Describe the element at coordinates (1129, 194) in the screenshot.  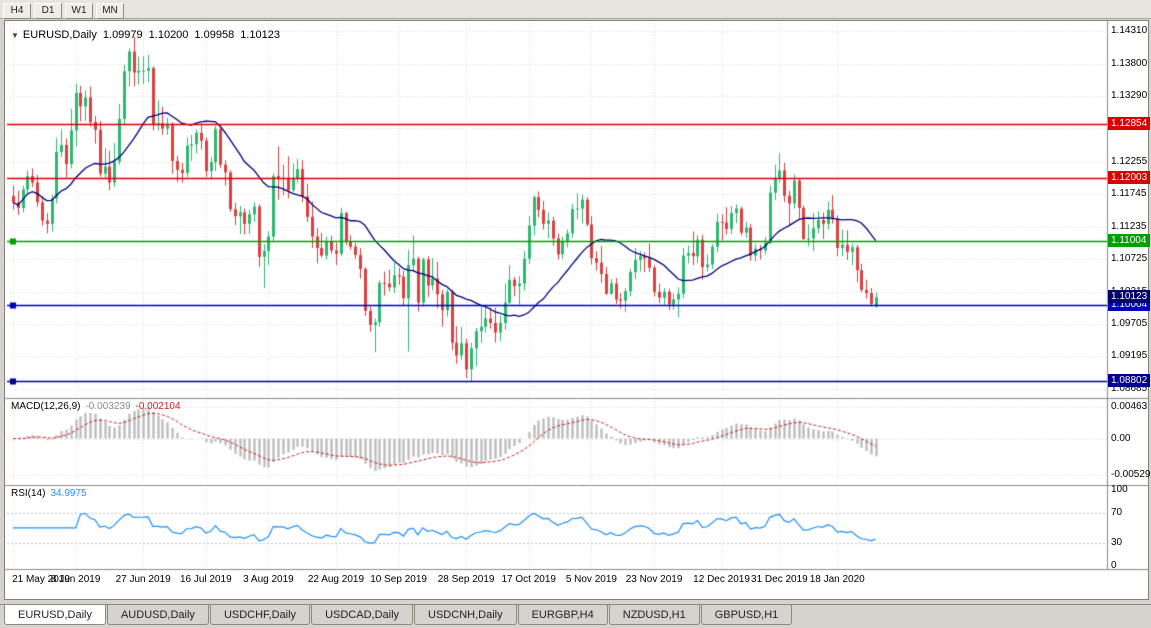
I see `price-scale-label: 1.11745` at that location.